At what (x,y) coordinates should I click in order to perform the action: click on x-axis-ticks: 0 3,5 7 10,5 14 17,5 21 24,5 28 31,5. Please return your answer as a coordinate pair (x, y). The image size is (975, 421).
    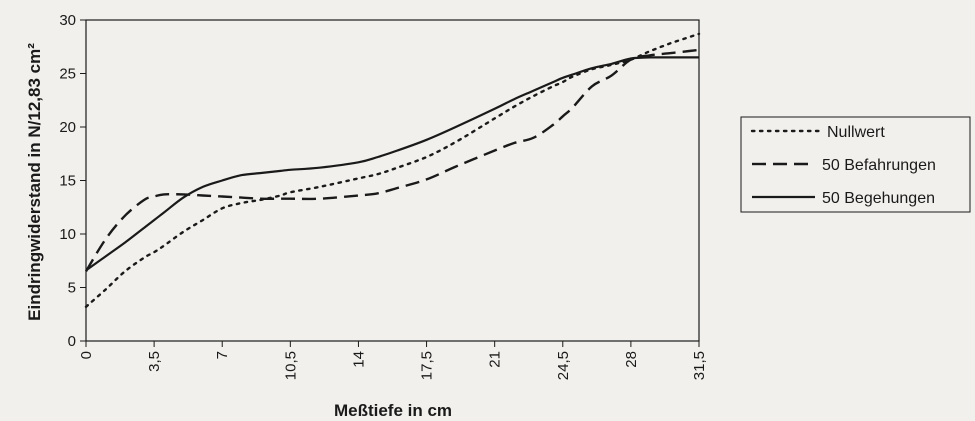
    Looking at the image, I should click on (393, 360).